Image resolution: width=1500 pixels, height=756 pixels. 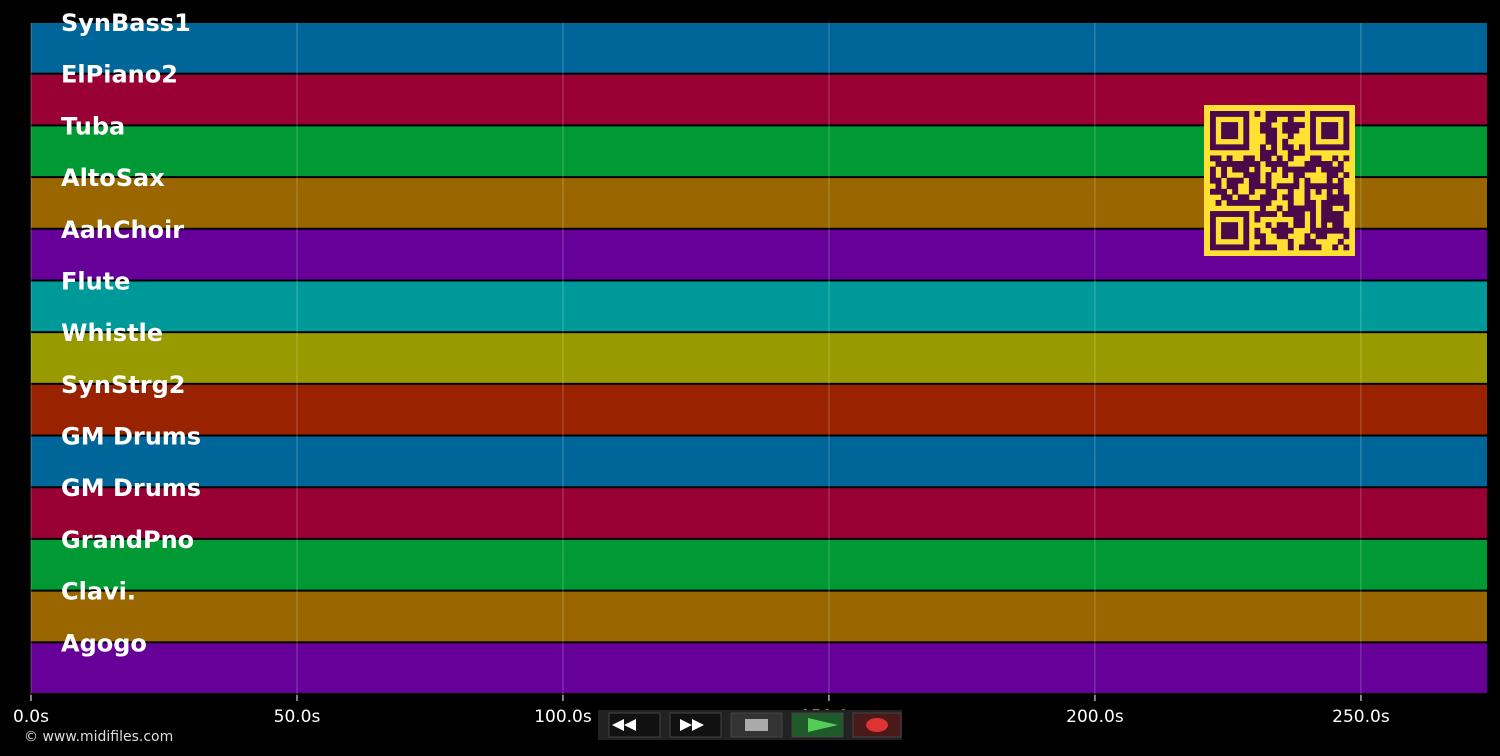 I want to click on track-name: AltoSax, so click(x=113, y=178).